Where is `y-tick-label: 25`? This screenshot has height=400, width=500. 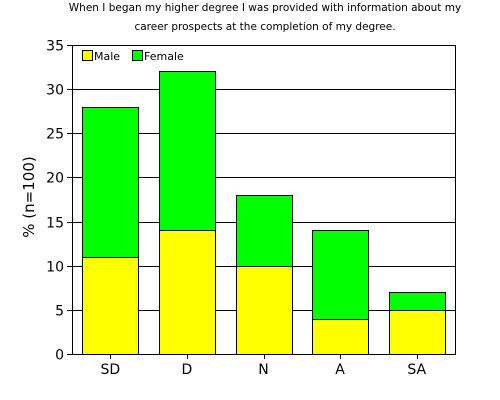 y-tick-label: 25 is located at coordinates (55, 135).